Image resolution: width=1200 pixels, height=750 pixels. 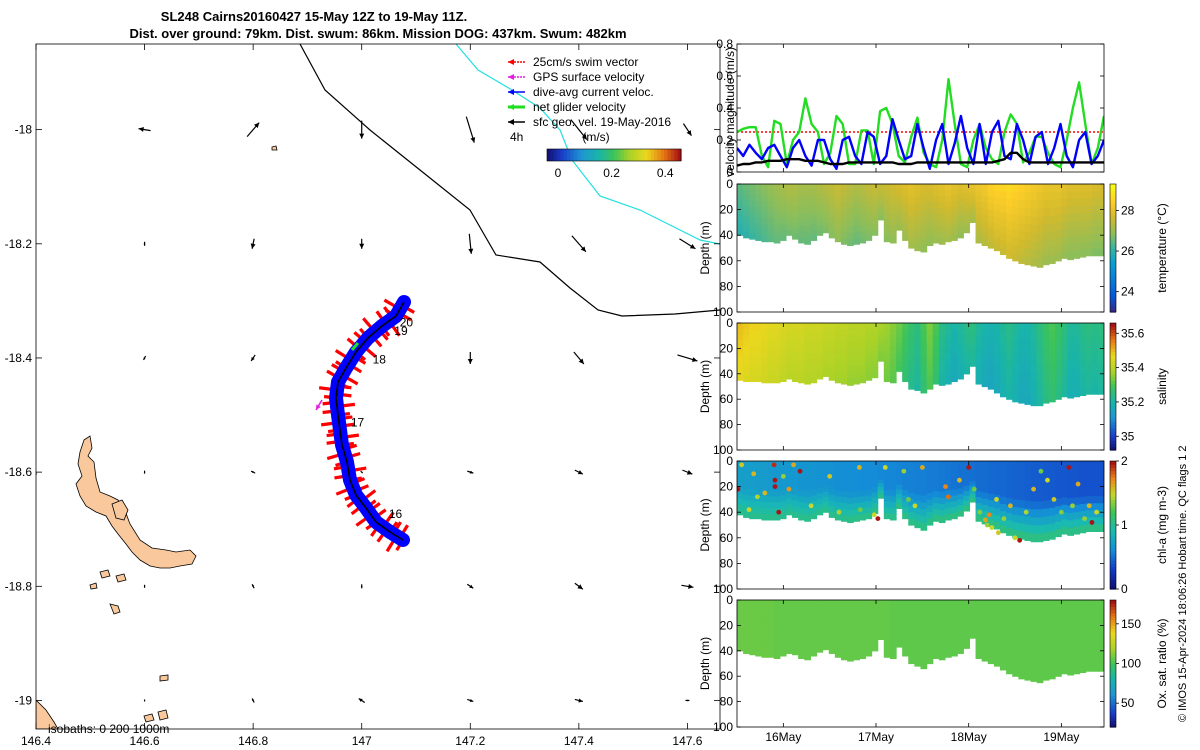 I want to click on map-ytick-label: -18.2, so click(x=19, y=244).